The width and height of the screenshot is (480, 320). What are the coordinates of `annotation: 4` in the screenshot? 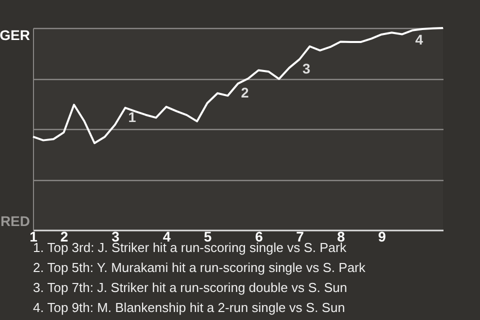 It's located at (419, 39).